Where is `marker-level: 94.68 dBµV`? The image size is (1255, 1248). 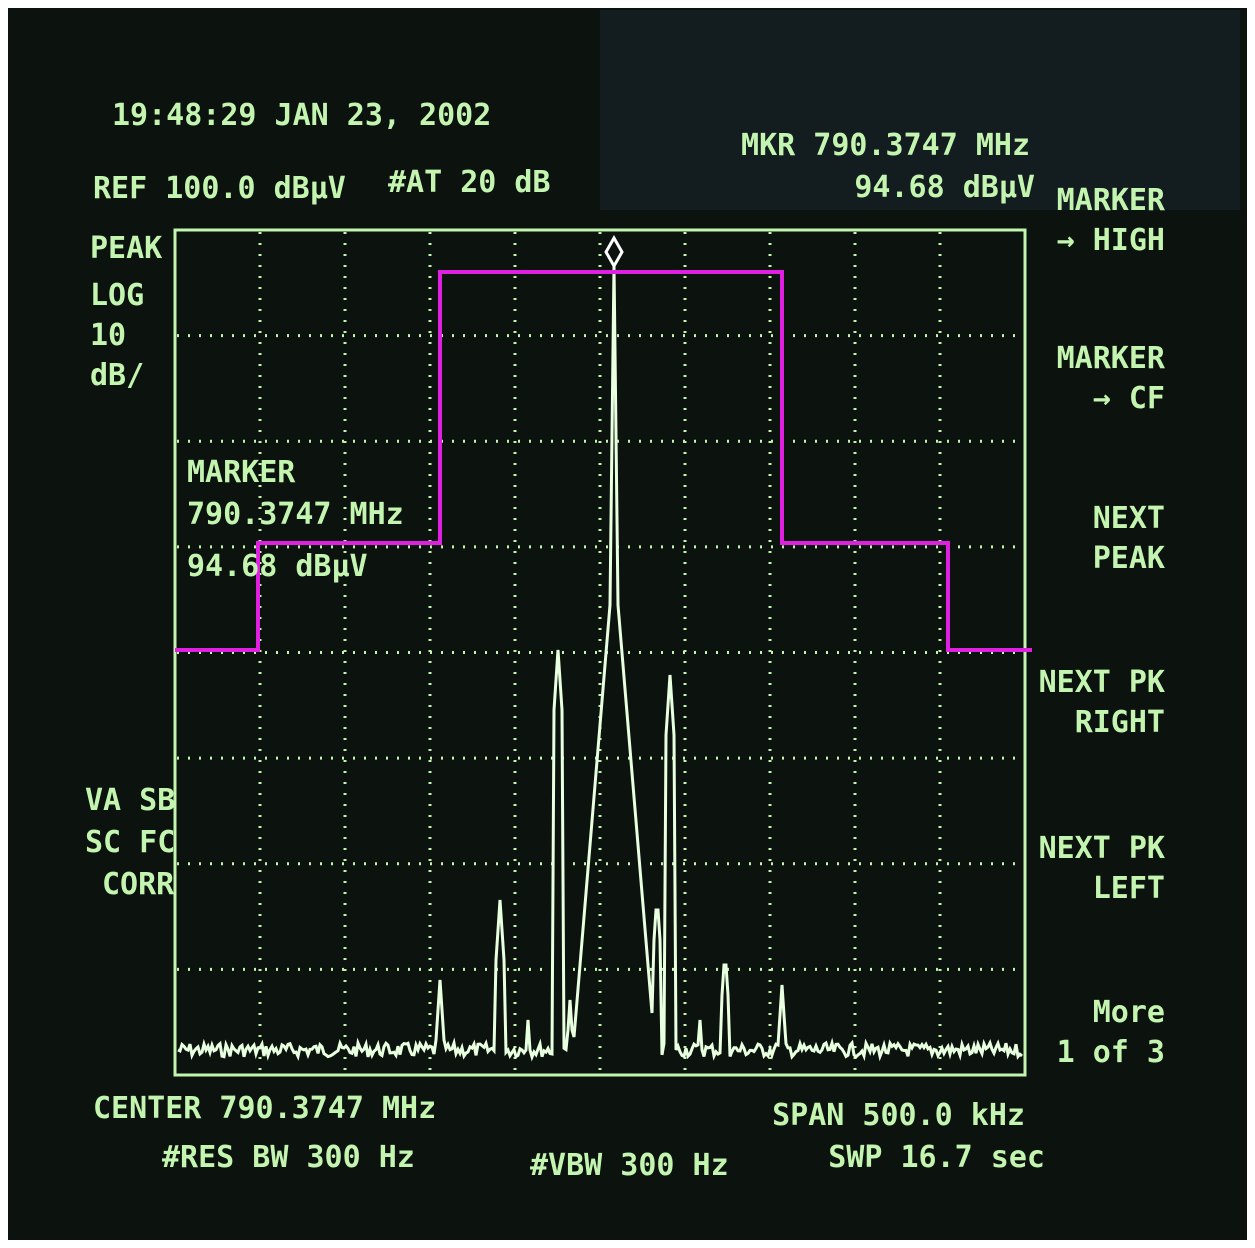
marker-level: 94.68 dBµV is located at coordinates (944, 187).